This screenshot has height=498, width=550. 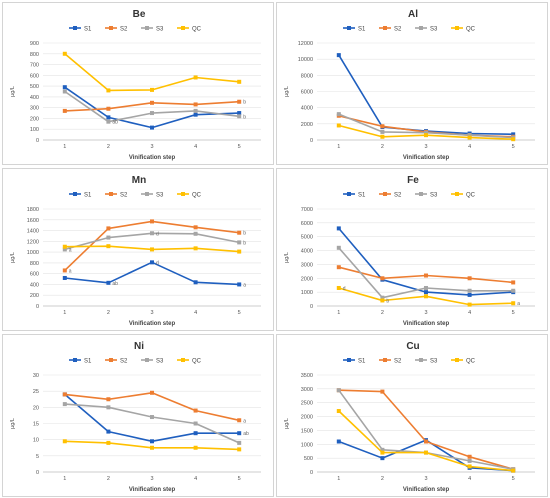 What do you see at coordinates (157, 263) in the screenshot?
I see `significance-letter: d` at bounding box center [157, 263].